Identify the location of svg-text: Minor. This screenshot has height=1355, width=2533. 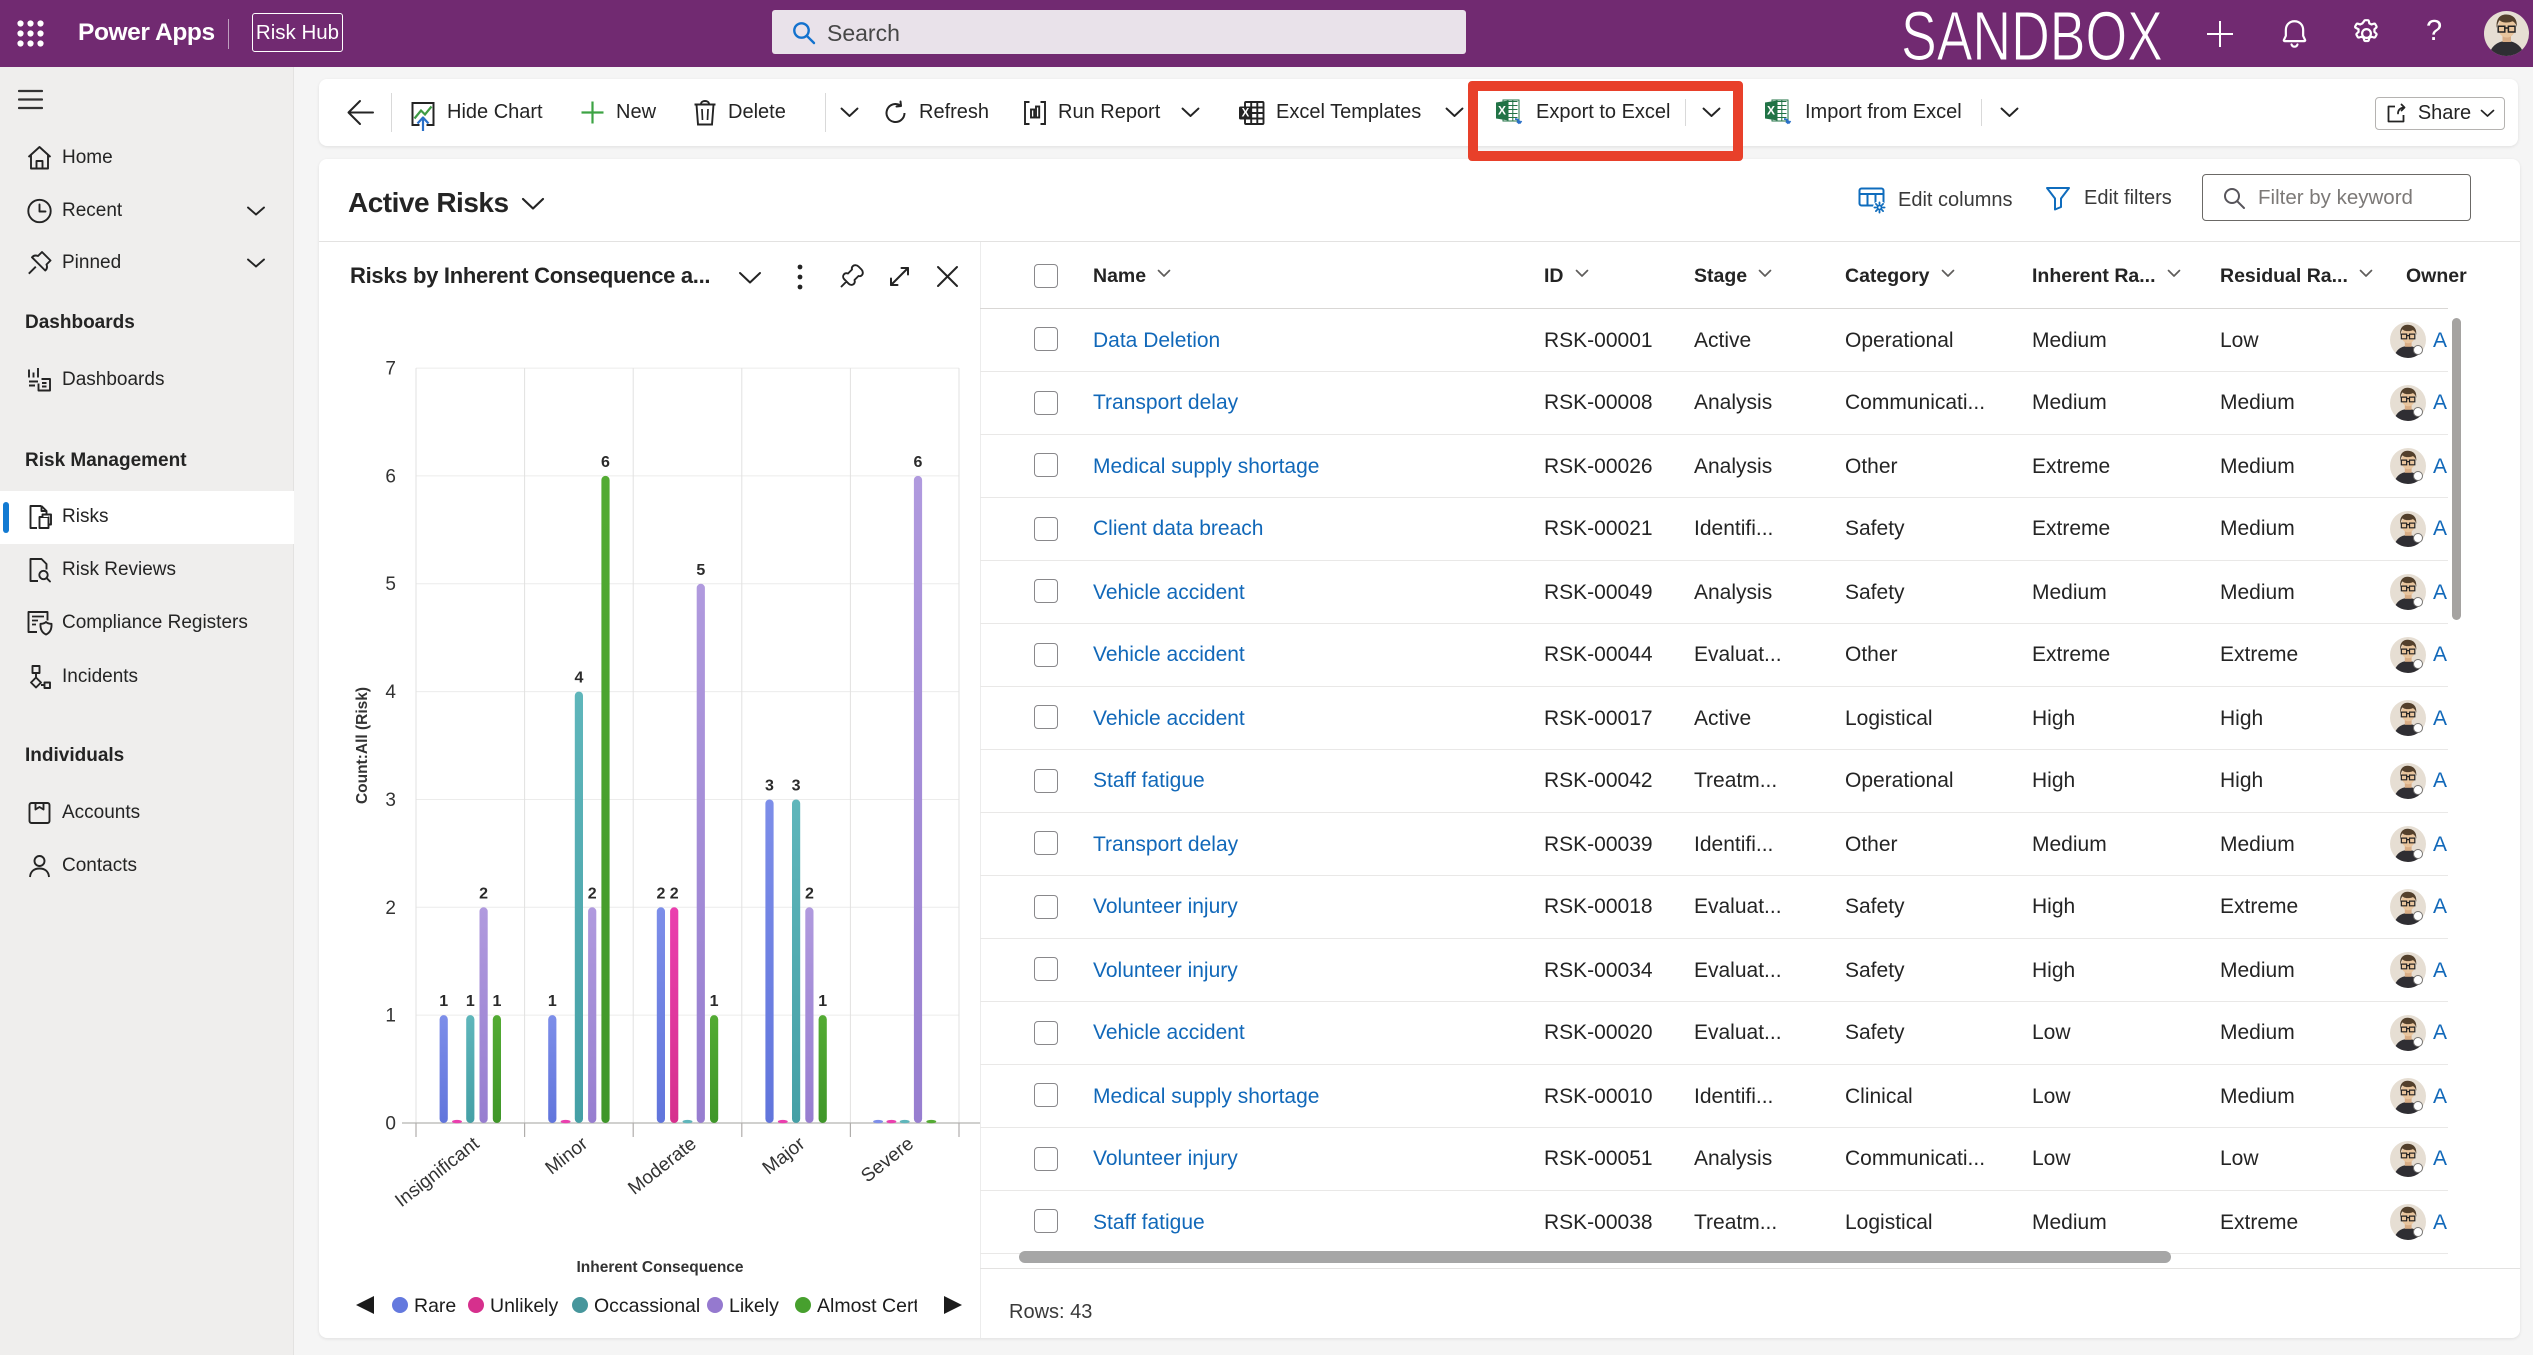
(567, 1156).